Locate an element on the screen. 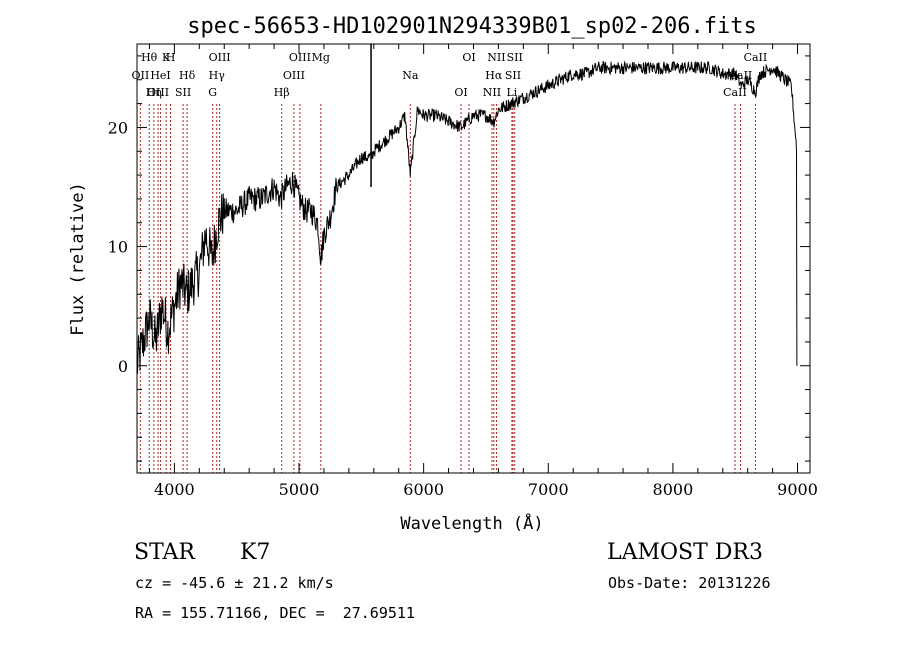 Image resolution: width=900 pixels, height=649 pixels. emission-line-label: G is located at coordinates (212, 92).